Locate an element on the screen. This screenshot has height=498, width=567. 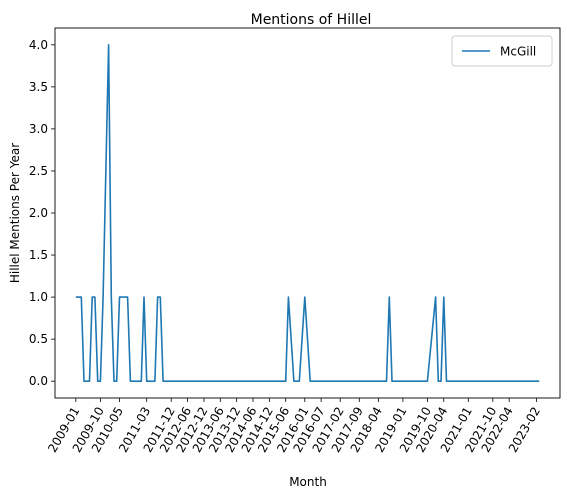
y-tick-label: 1.5 is located at coordinates (38, 255).